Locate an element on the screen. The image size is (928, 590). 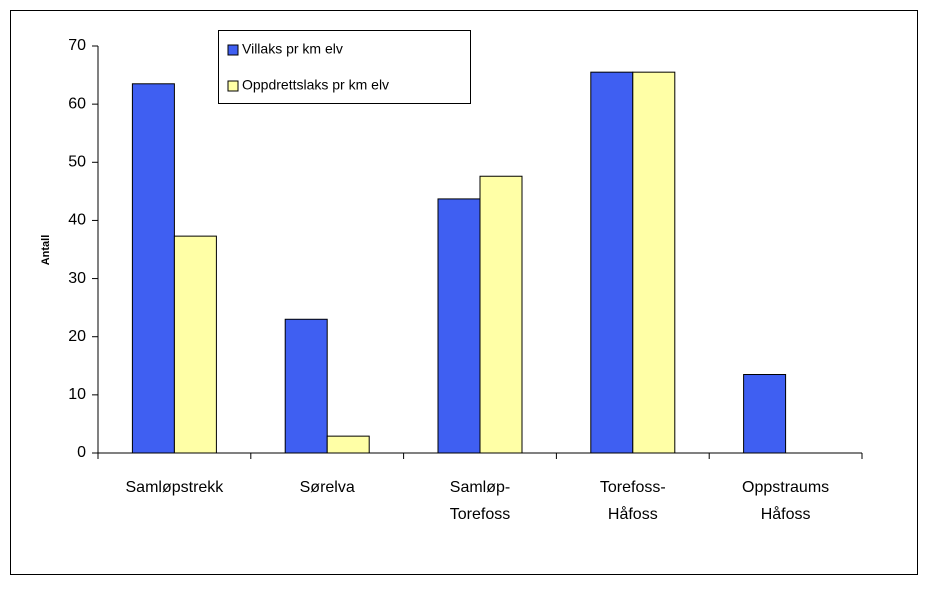
y-tick-label: 60 is located at coordinates (77, 103).